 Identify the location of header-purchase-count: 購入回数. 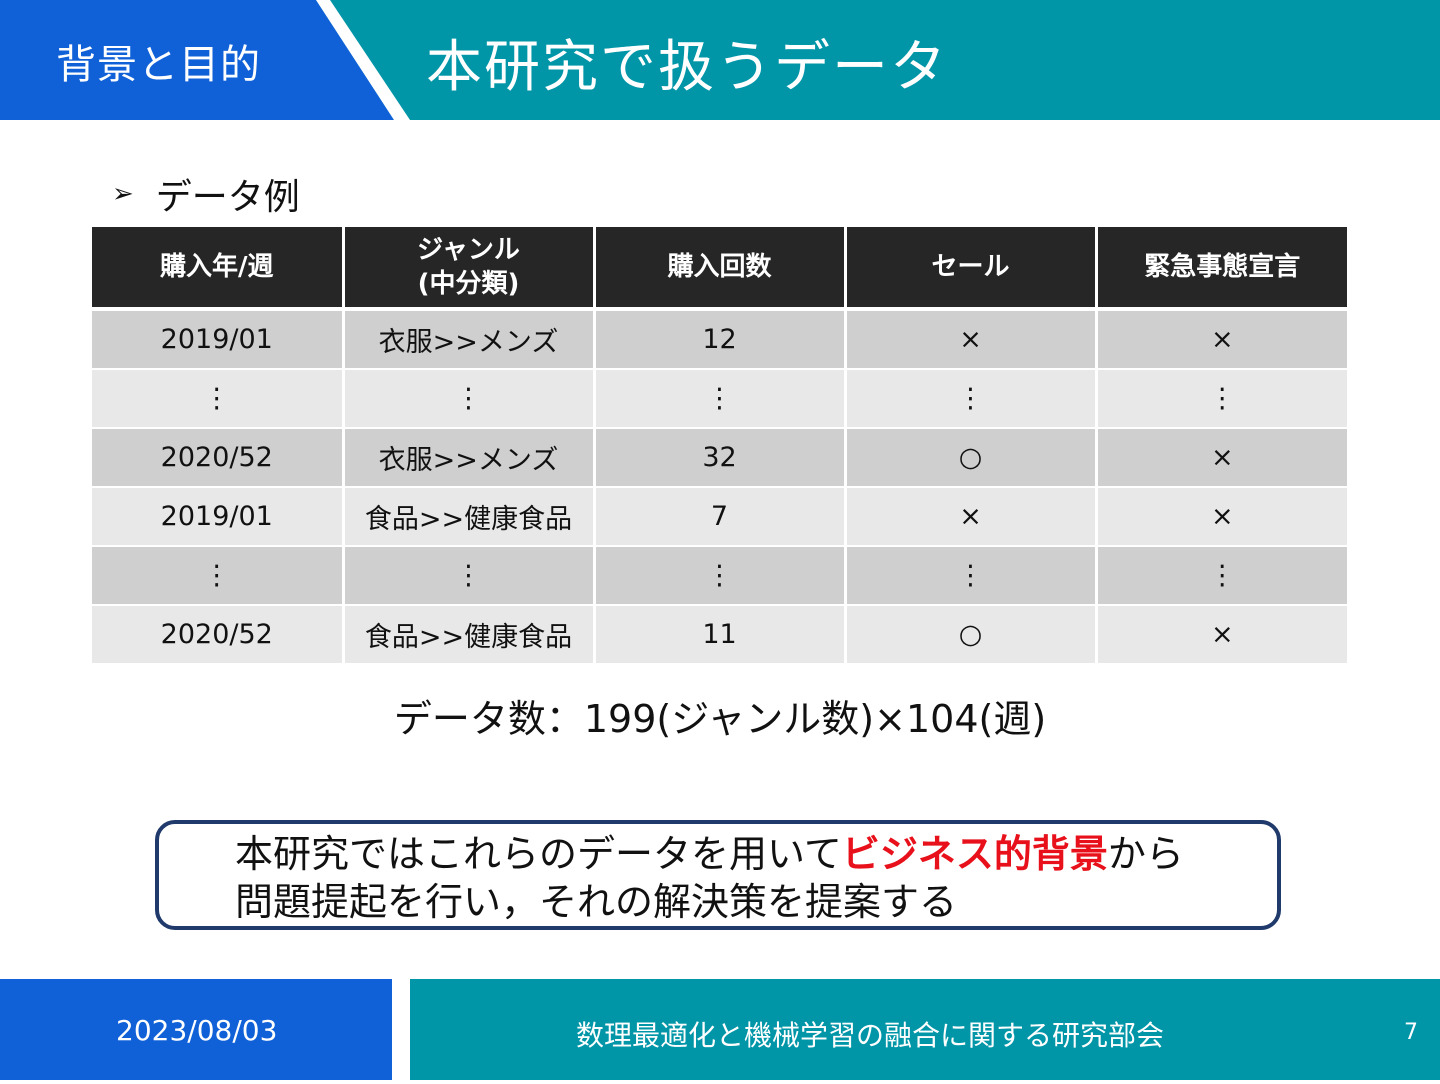
(719, 269).